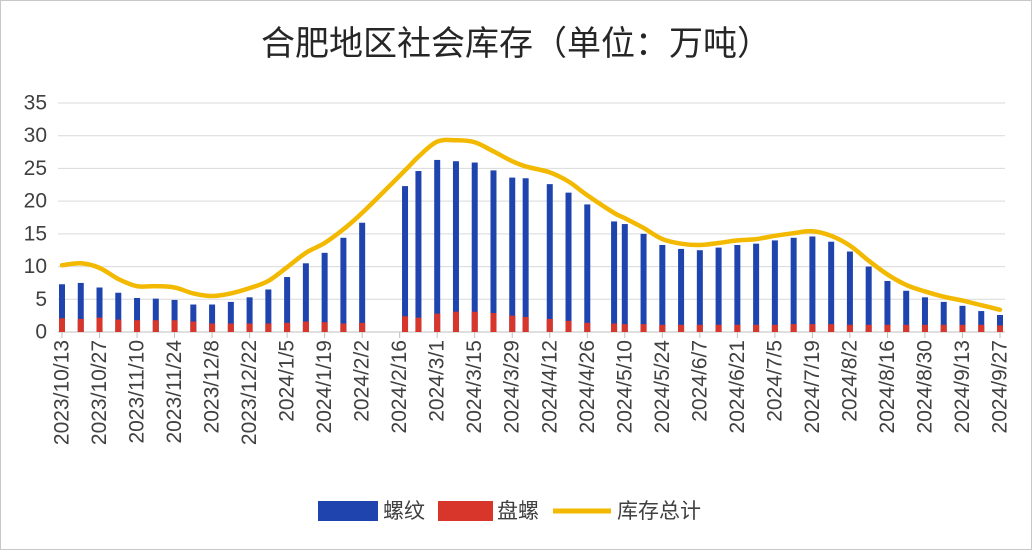 Image resolution: width=1032 pixels, height=550 pixels. Describe the element at coordinates (887, 386) in the screenshot. I see `x-tick-label: 2024/8/16` at that location.